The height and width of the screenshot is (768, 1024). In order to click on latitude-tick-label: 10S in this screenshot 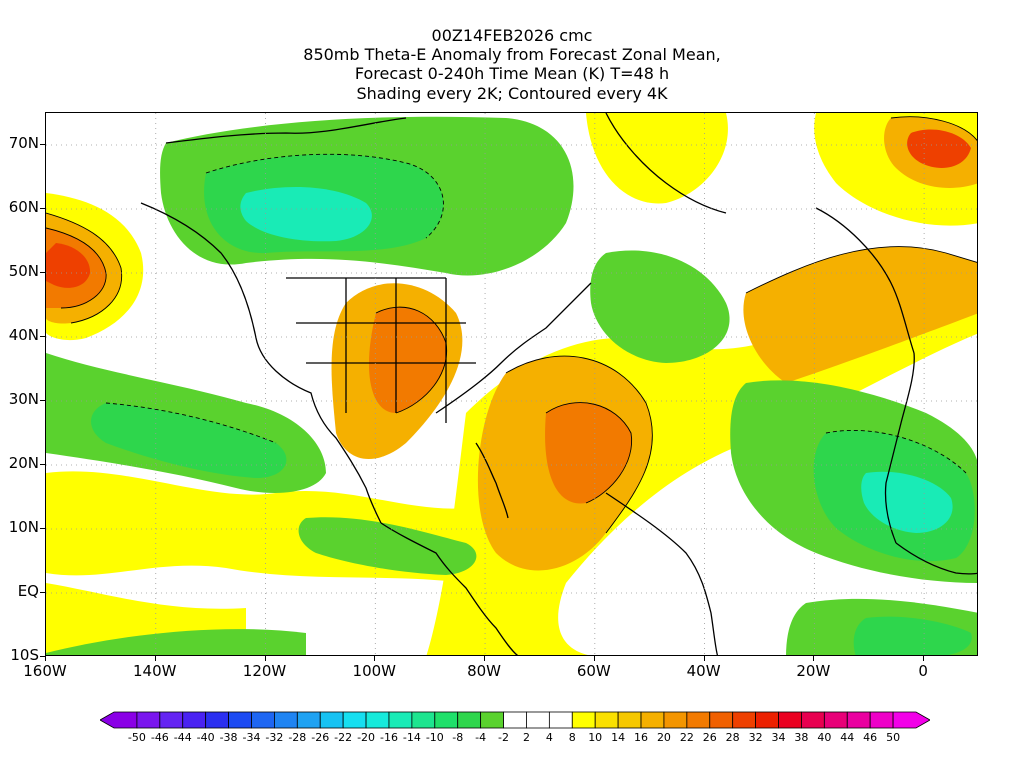, I will do `click(24, 655)`.